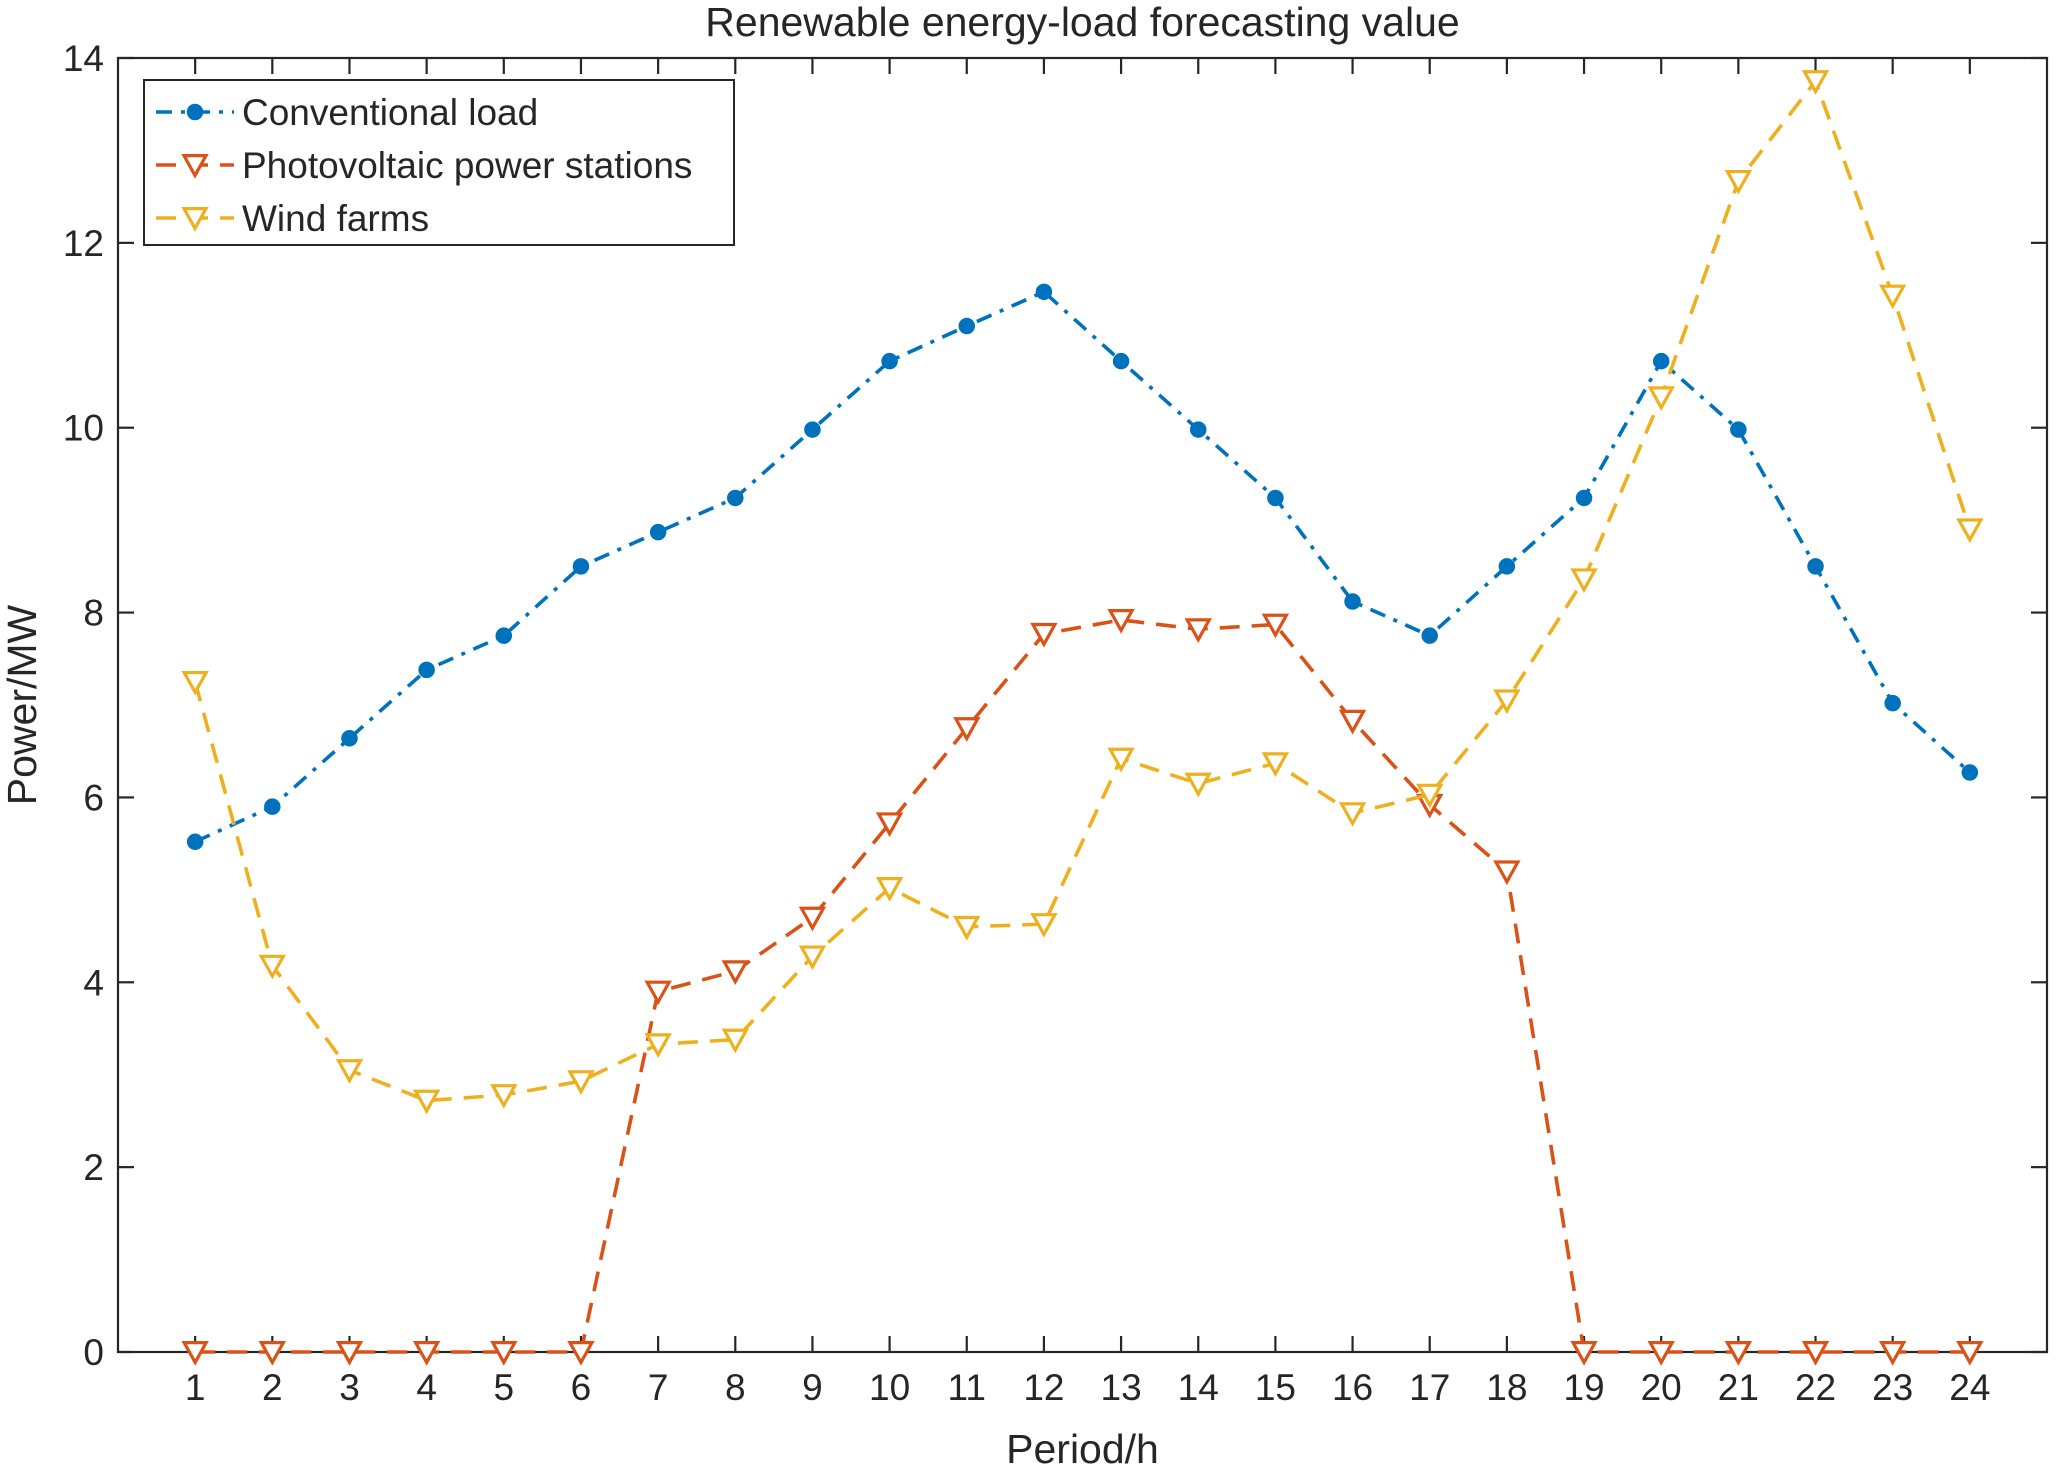 This screenshot has width=2057, height=1475. Describe the element at coordinates (93, 1167) in the screenshot. I see `y-tick-label: 2` at that location.